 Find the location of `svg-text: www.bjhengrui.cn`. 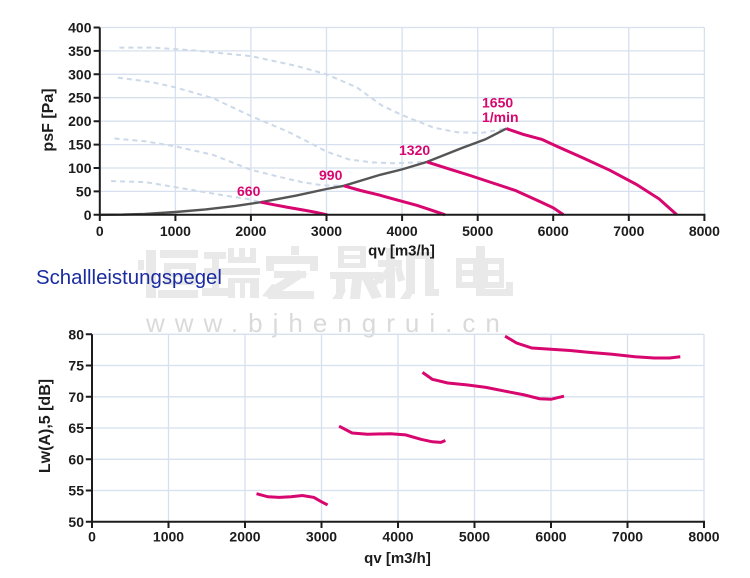

svg-text: www.bjhengrui.cn is located at coordinates (327, 323).